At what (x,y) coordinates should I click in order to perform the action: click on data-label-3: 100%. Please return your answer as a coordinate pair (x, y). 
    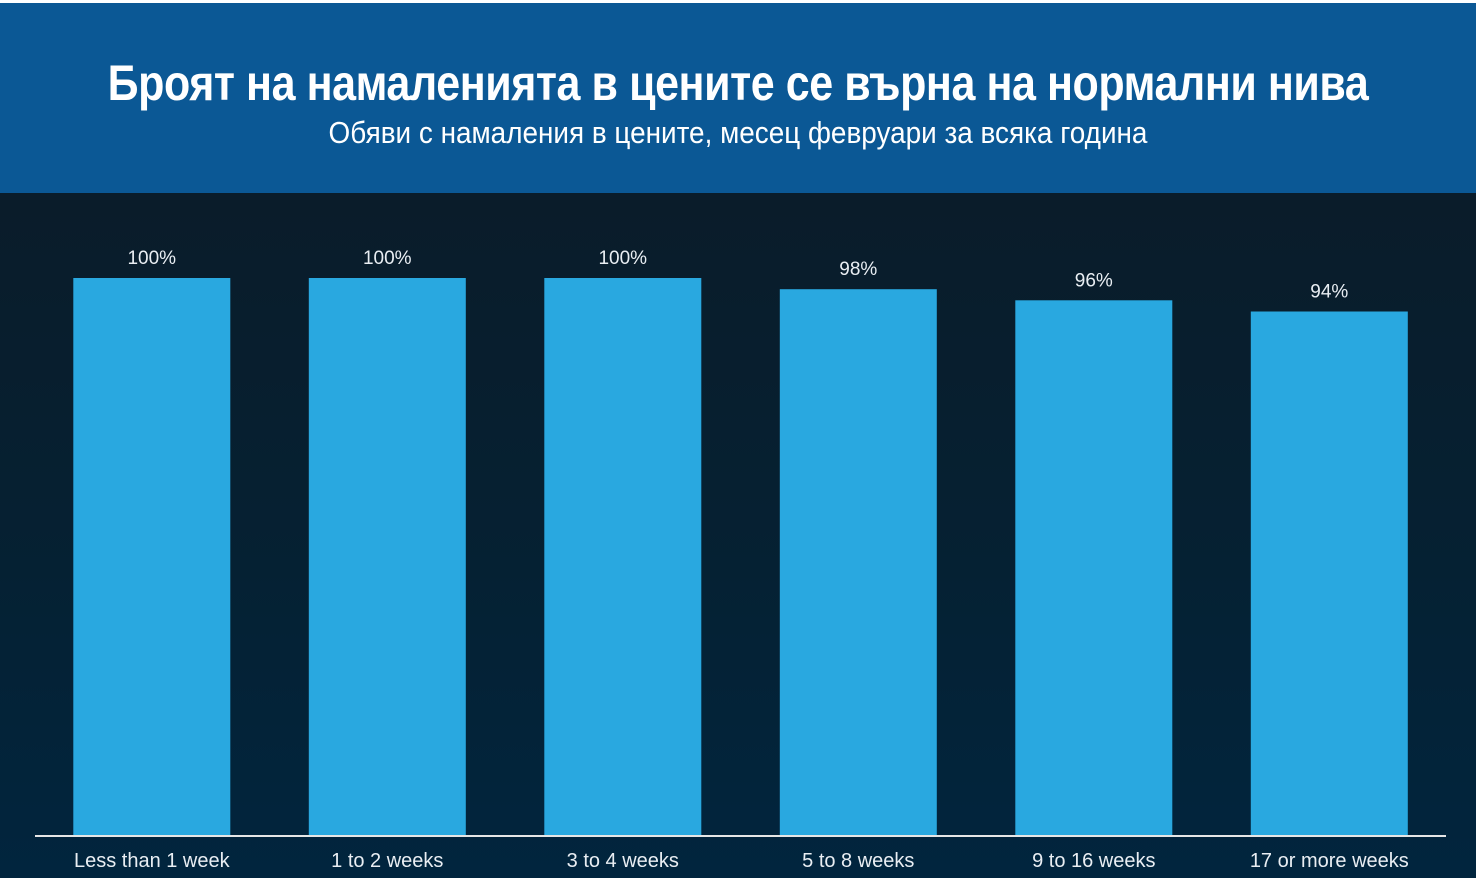
    Looking at the image, I should click on (622, 258).